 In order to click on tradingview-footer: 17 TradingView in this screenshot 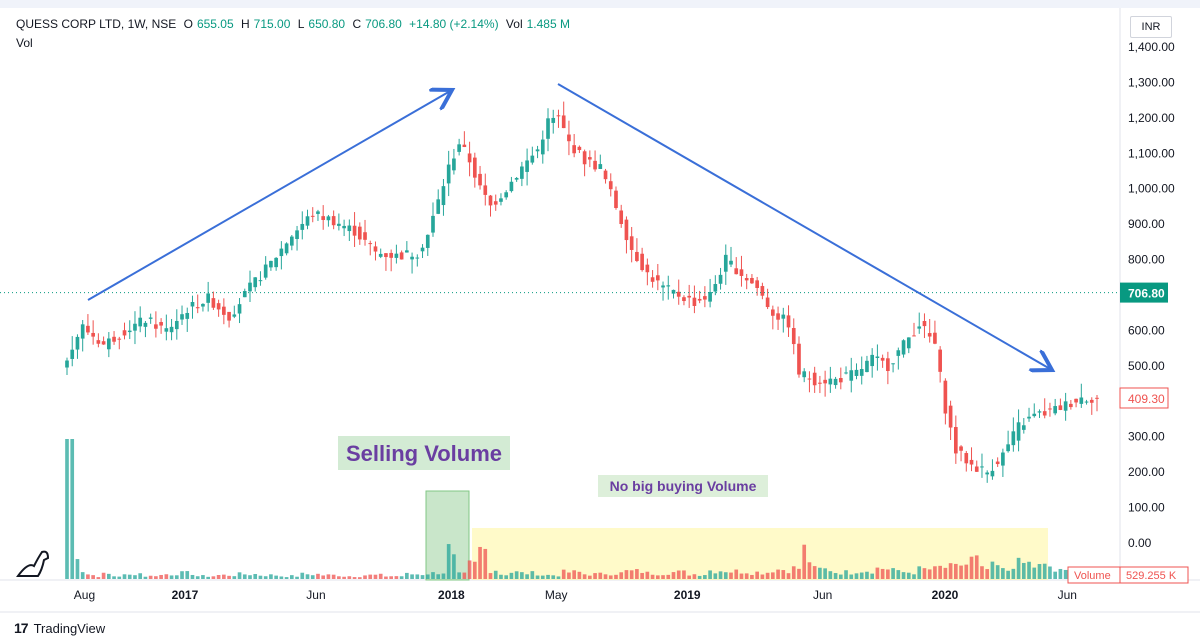, I will do `click(59, 628)`.